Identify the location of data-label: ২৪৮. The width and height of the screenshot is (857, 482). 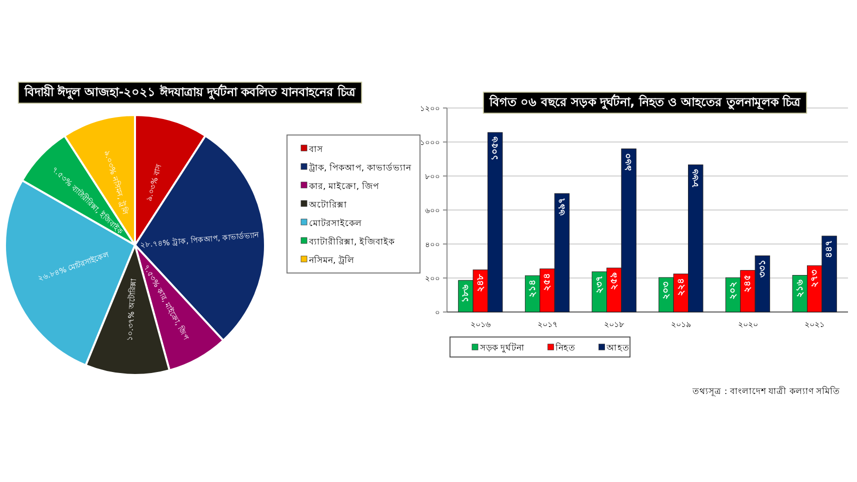
(481, 283).